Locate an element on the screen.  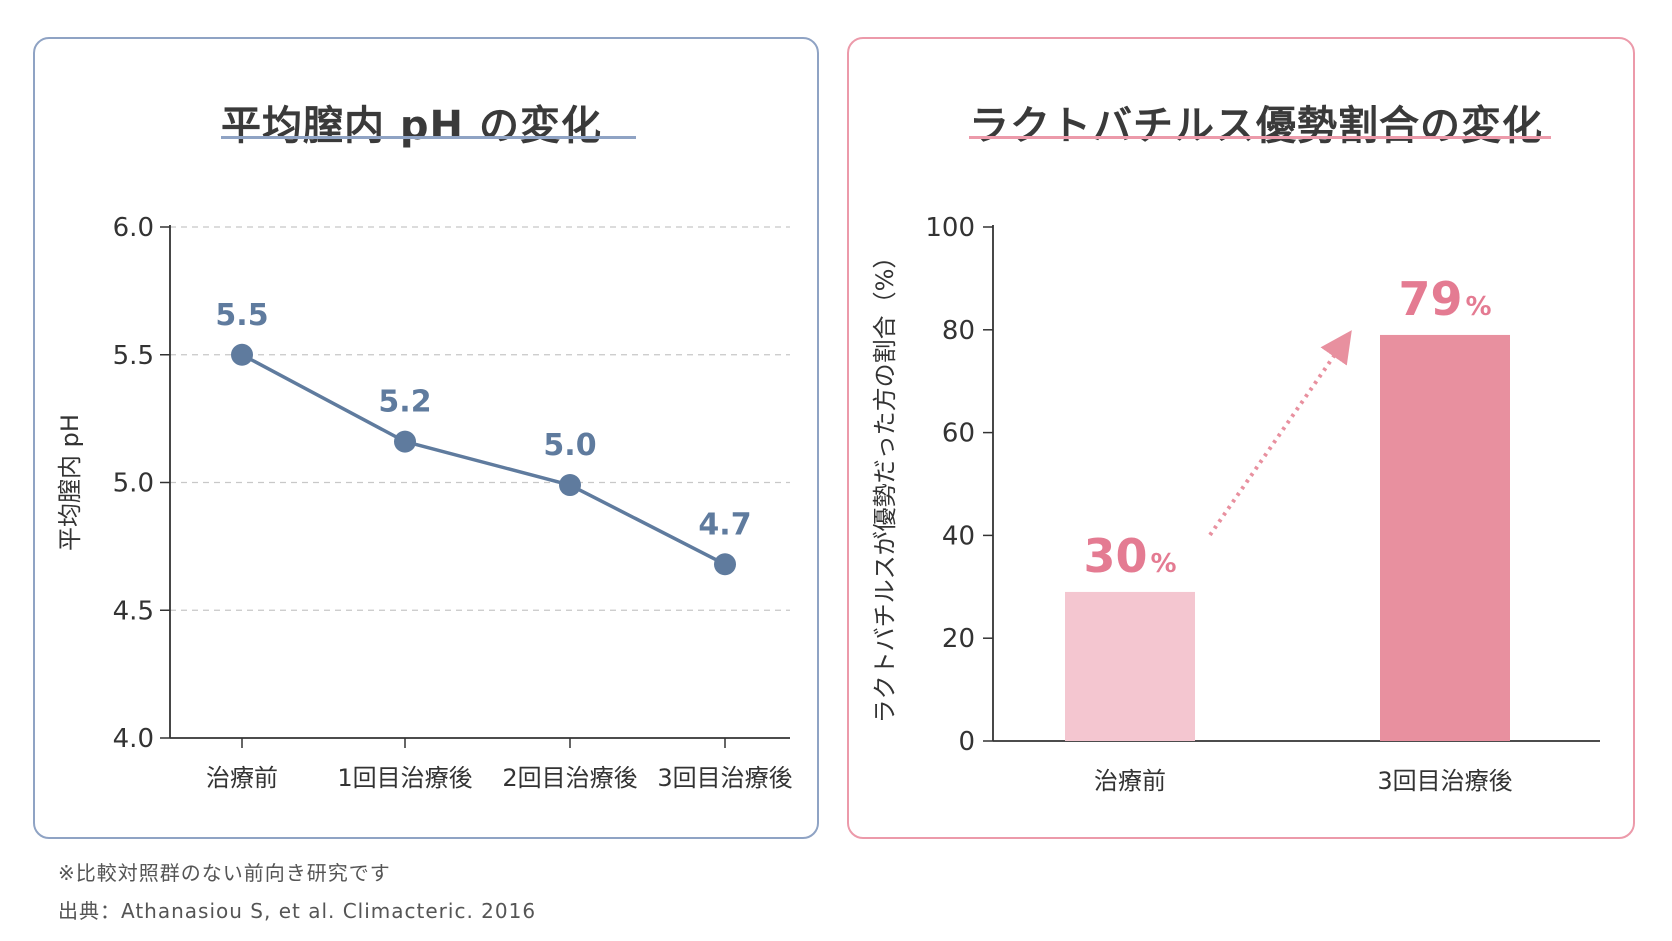
ph-y-tick-label: 4.0 is located at coordinates (133, 739).